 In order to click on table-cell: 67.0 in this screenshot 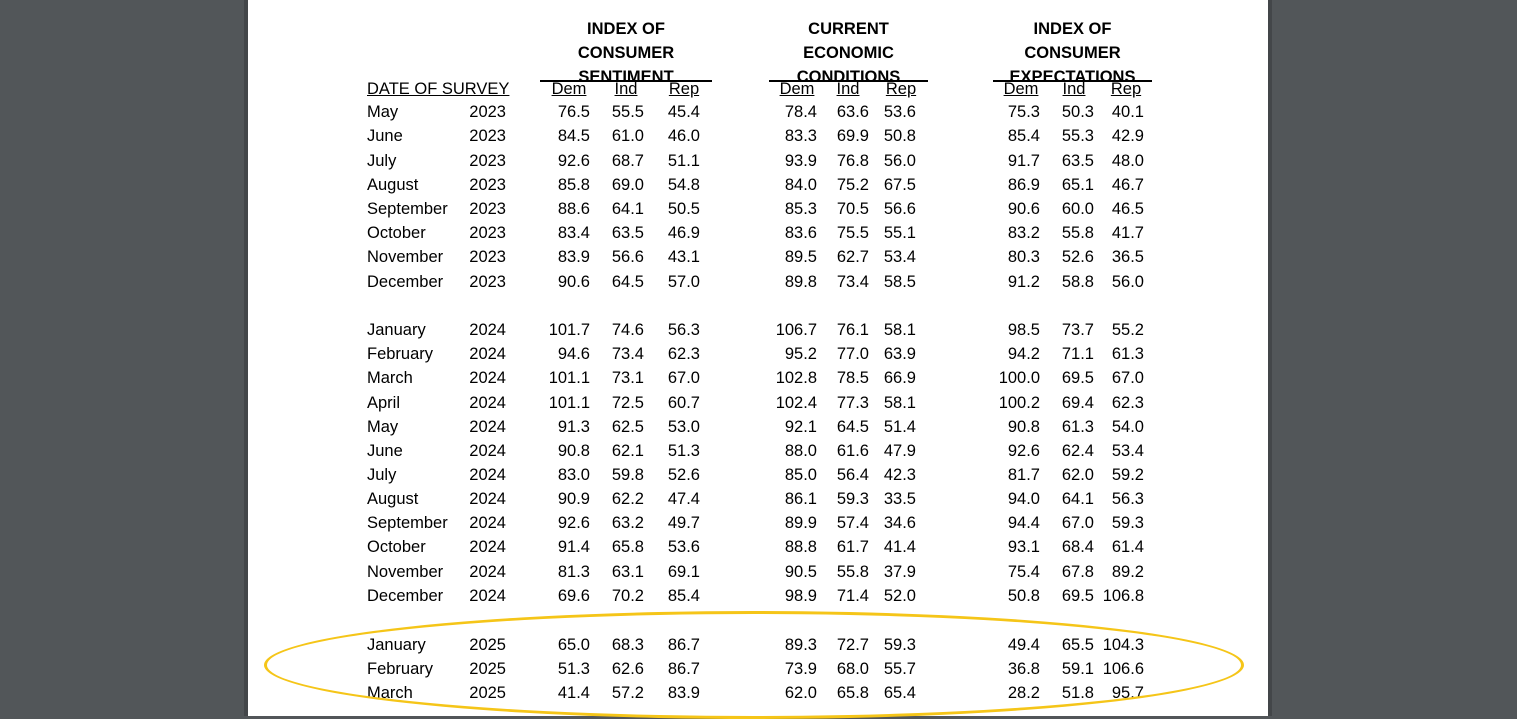, I will do `click(1127, 378)`.